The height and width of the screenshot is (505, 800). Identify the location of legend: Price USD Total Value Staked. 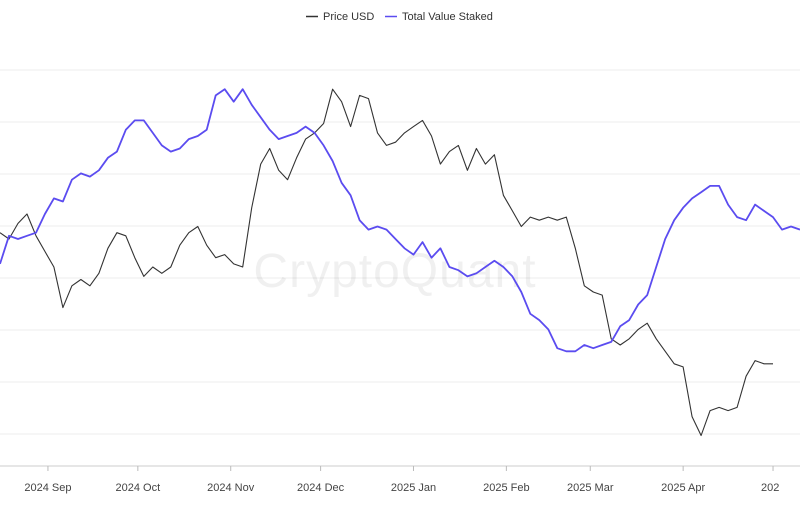
(399, 17).